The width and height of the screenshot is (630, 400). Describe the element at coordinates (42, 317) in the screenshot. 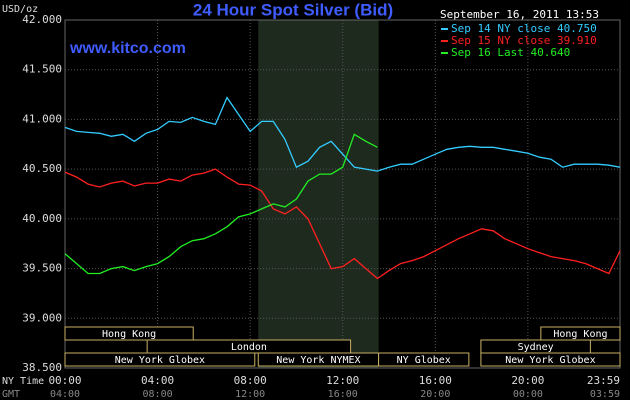

I see `y-tick-label: 39.000` at that location.